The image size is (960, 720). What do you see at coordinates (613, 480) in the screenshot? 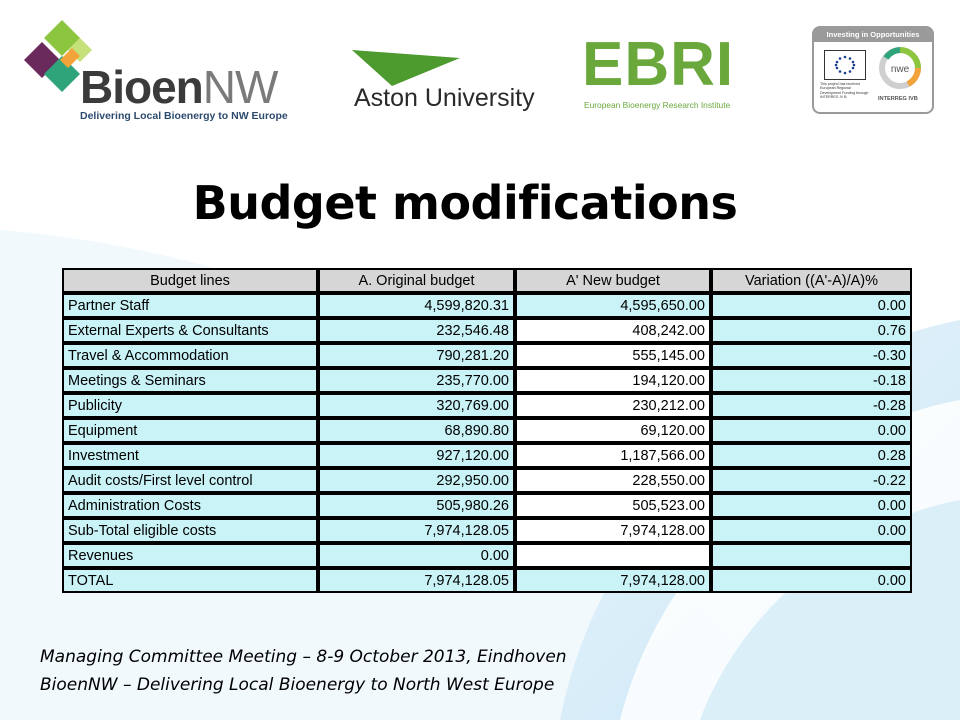
I see `new-budget-cell: 228,550.00` at bounding box center [613, 480].